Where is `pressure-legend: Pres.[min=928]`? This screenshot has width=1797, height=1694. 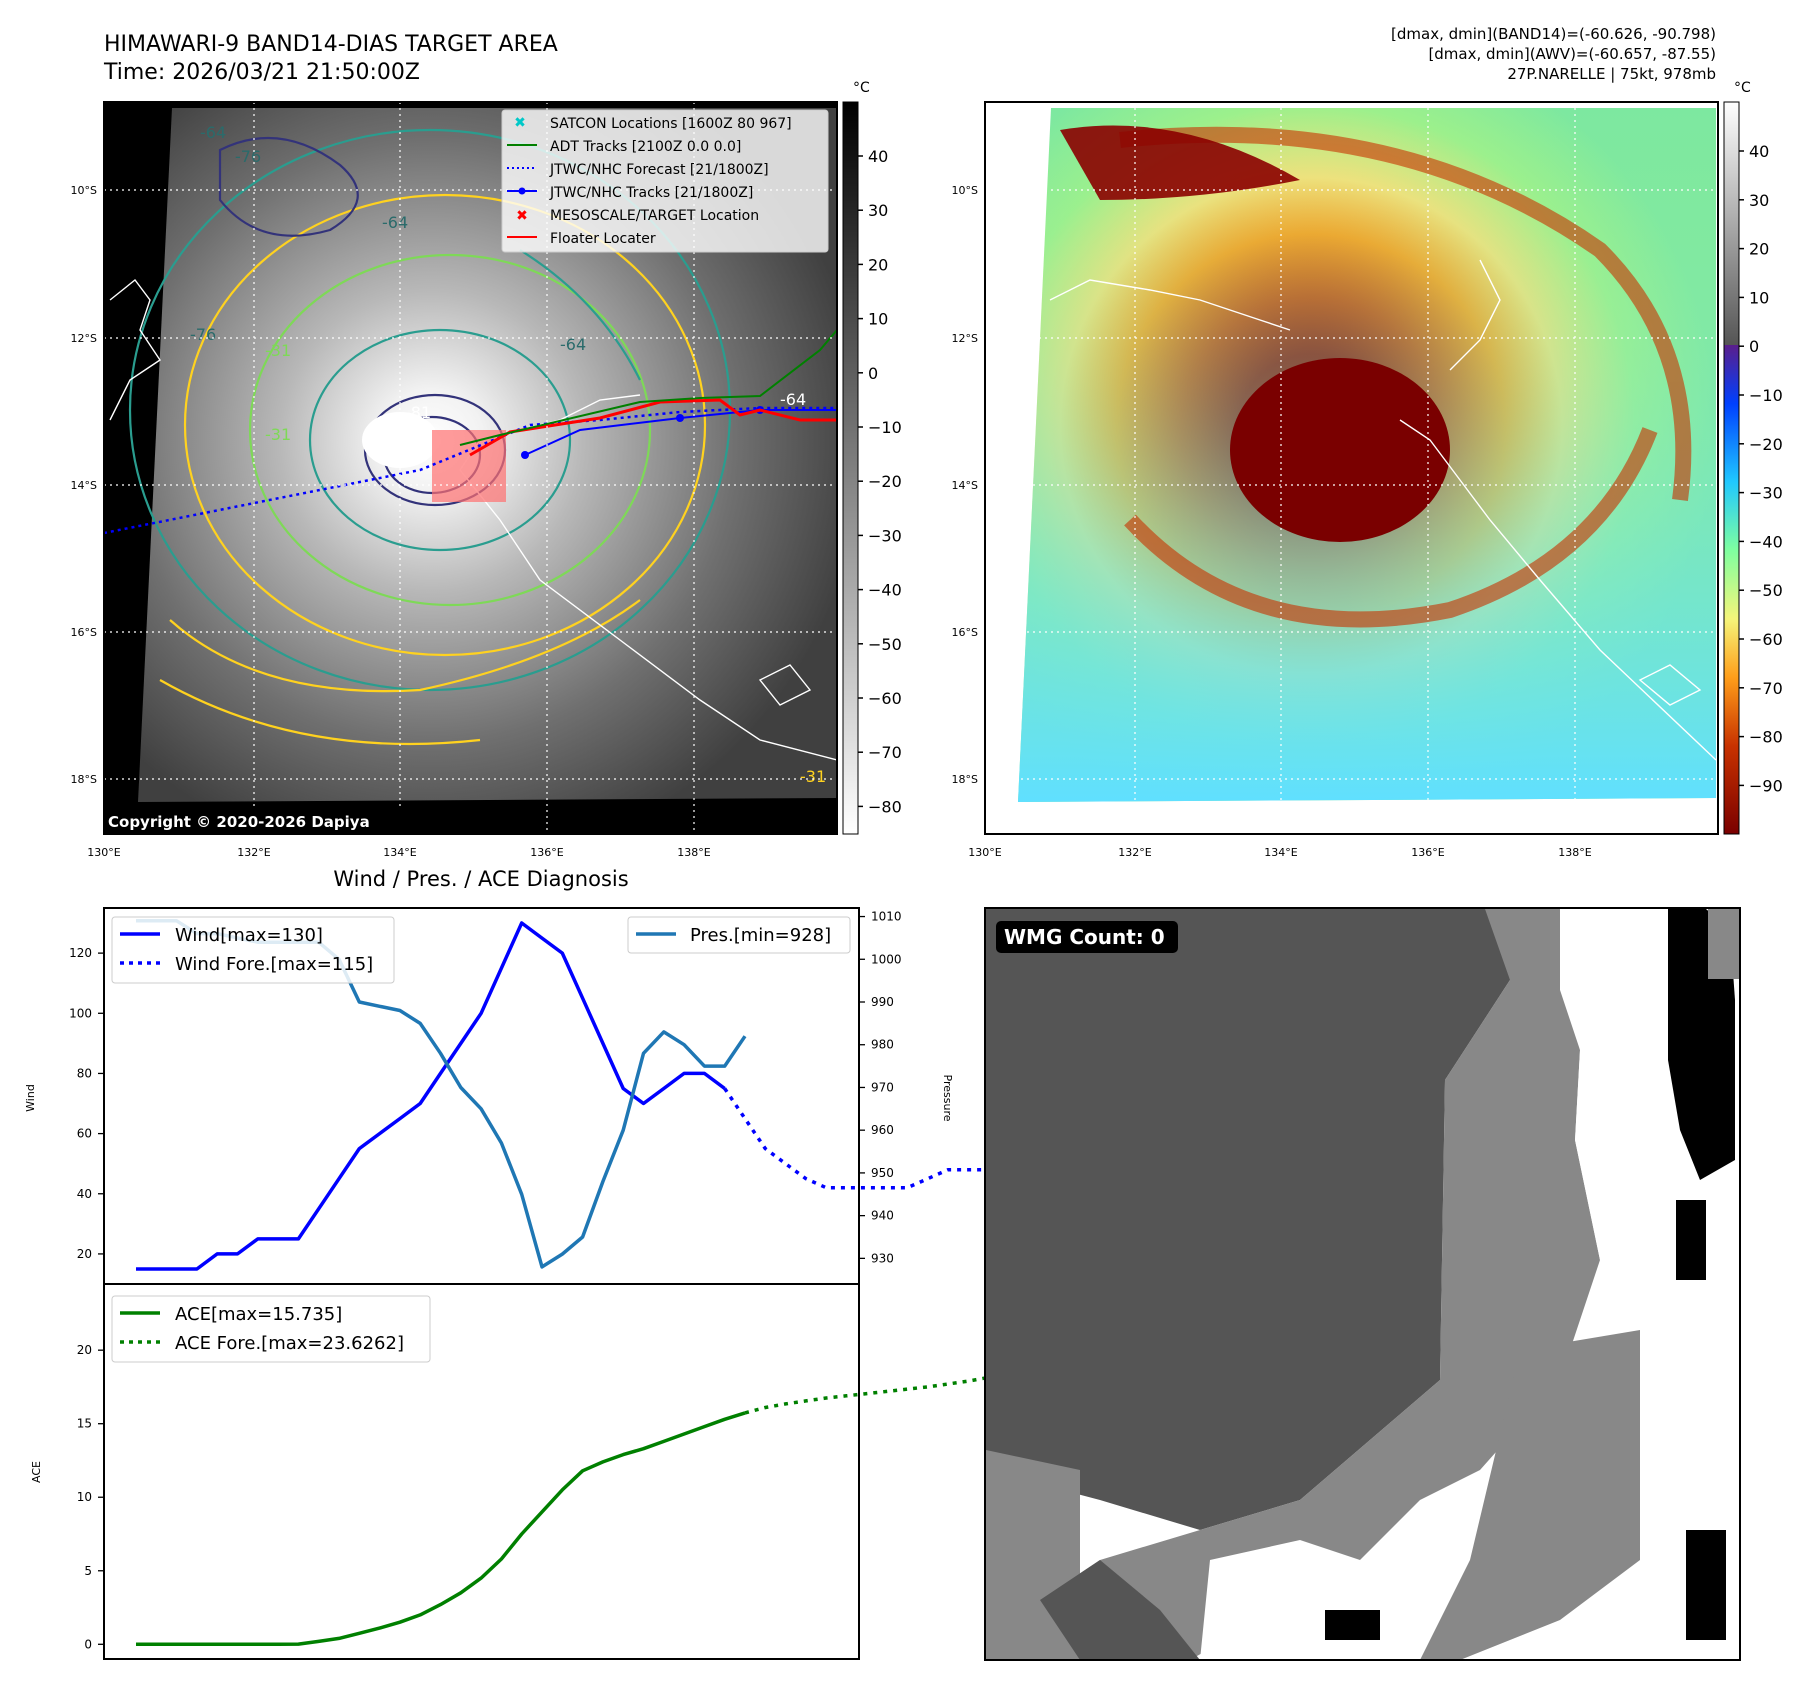
pressure-legend: Pres.[min=928] is located at coordinates (739, 935).